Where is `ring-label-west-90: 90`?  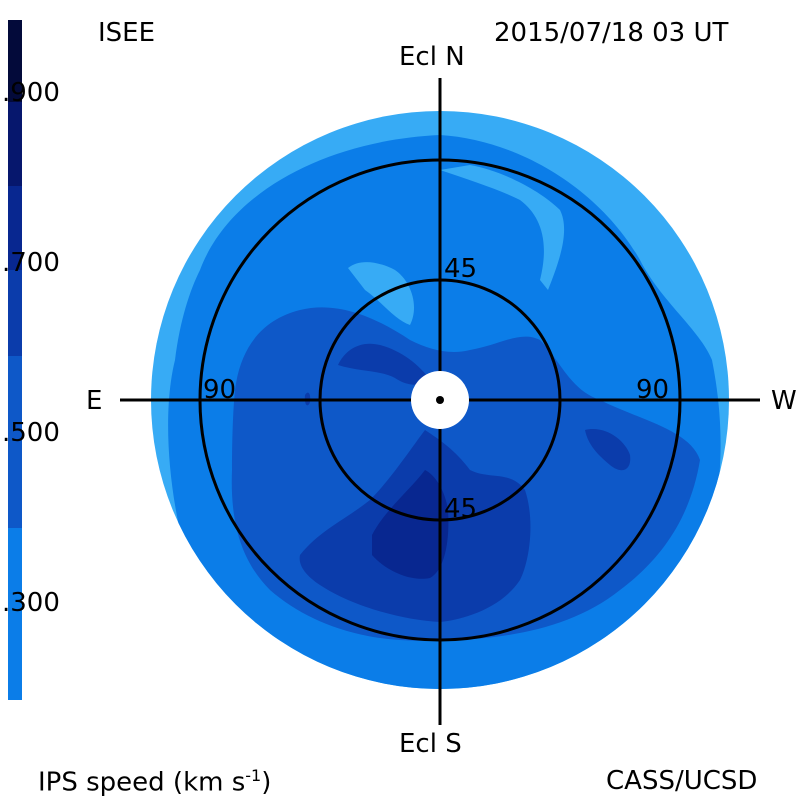 ring-label-west-90: 90 is located at coordinates (653, 390).